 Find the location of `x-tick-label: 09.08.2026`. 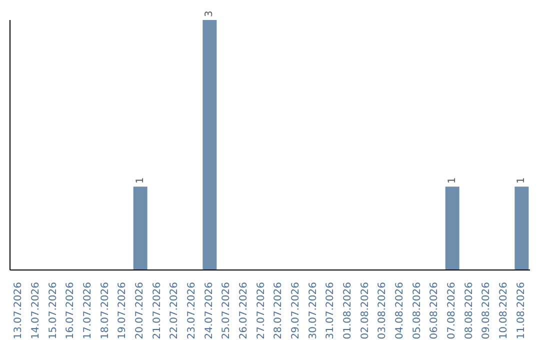

x-tick-label: 09.08.2026 is located at coordinates (486, 311).